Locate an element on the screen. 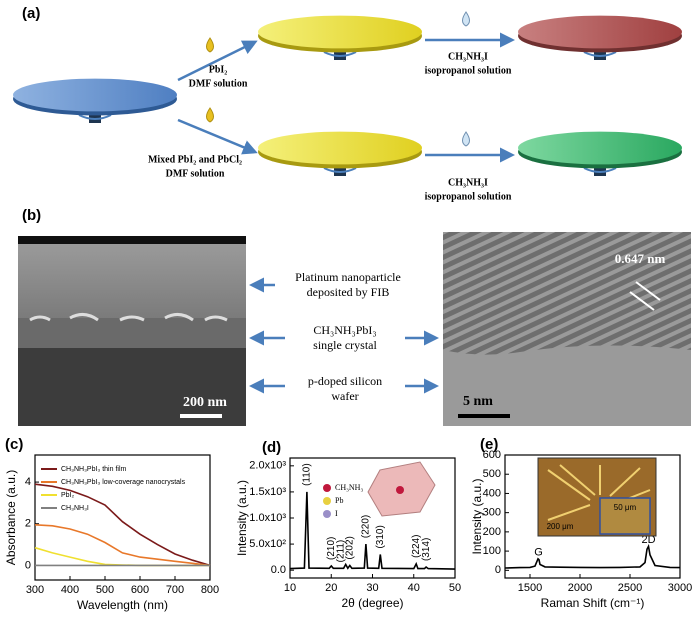  layer-arrows is located at coordinates (344, 335).